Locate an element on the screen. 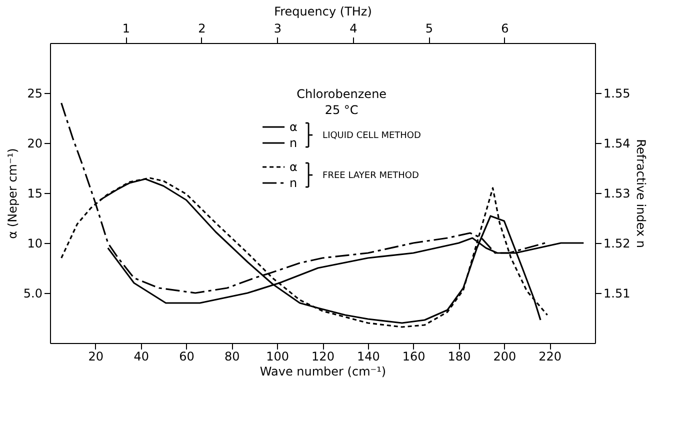  x-tick-label: 80 is located at coordinates (232, 357).